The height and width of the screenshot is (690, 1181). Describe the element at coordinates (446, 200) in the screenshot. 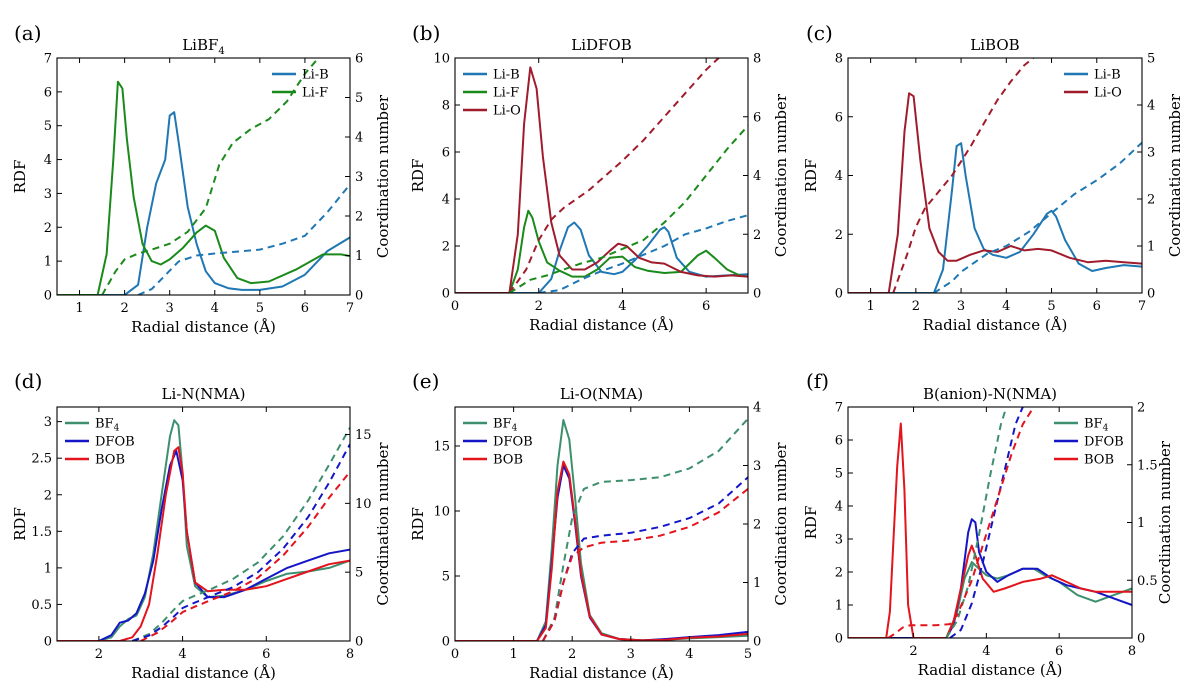

I see `y-tick-label: 4` at that location.